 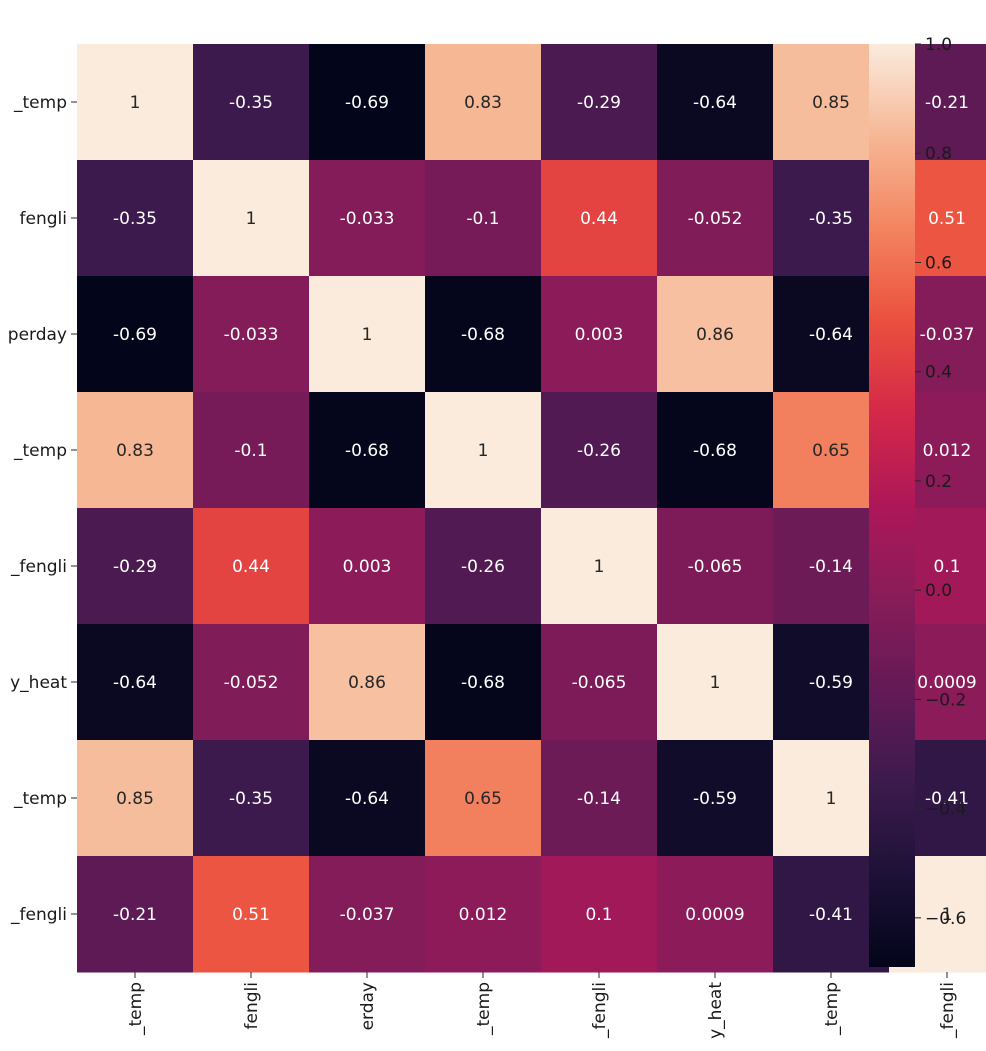 I want to click on cell-value-label: -0.033, so click(x=251, y=335).